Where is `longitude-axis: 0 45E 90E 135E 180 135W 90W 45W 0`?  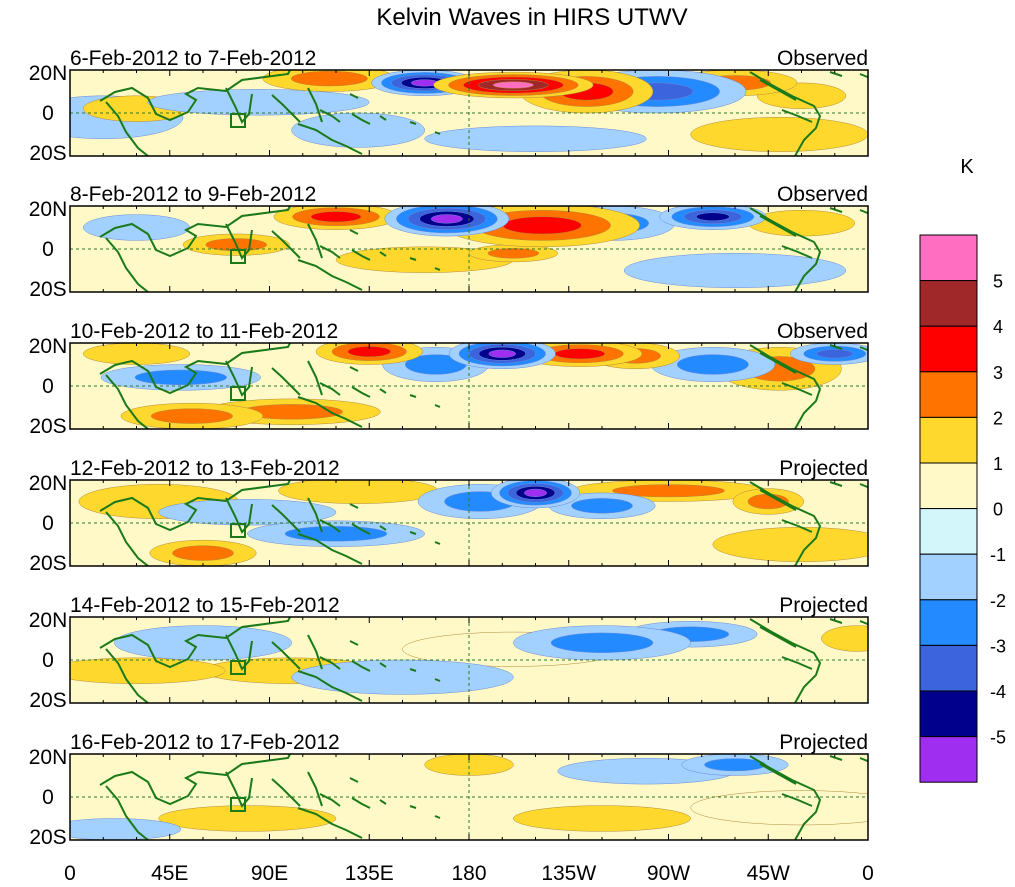
longitude-axis: 0 45E 90E 135E 180 135W 90W 45W 0 is located at coordinates (469, 873).